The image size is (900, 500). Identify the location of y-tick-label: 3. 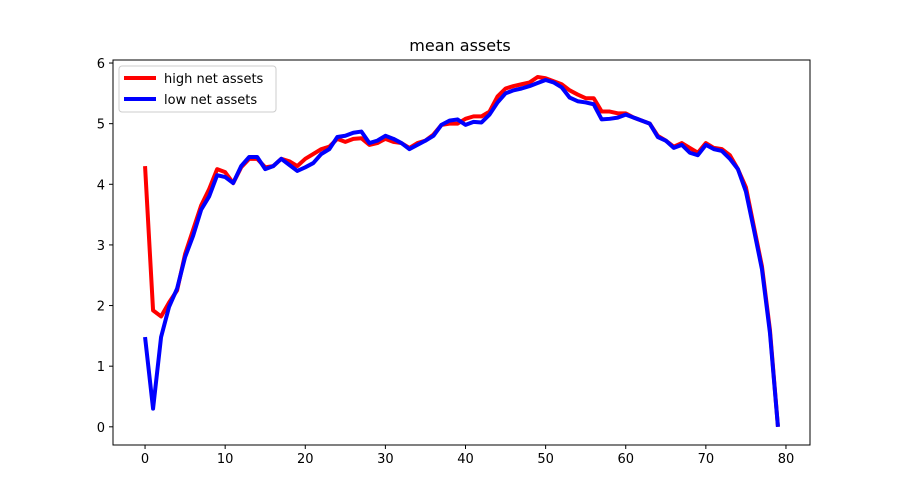
(101, 246).